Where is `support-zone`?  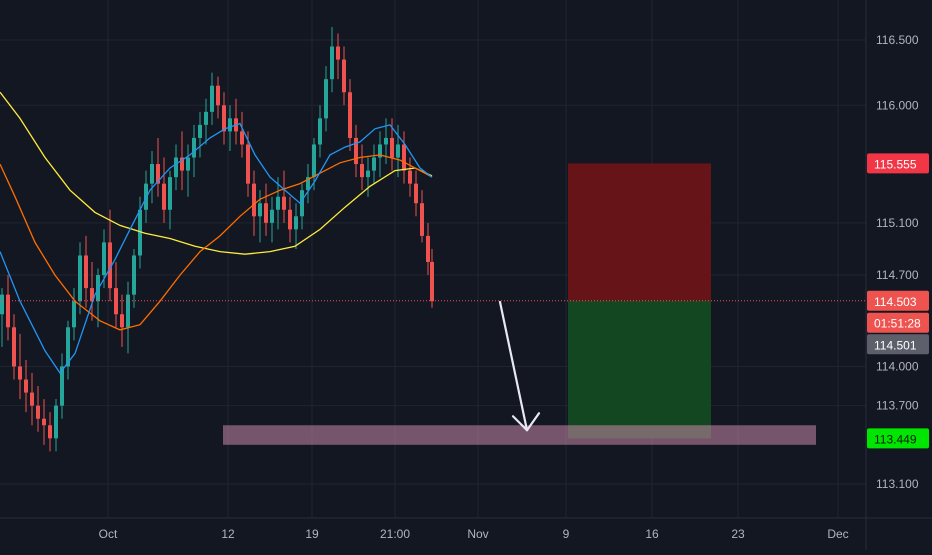 support-zone is located at coordinates (519, 435).